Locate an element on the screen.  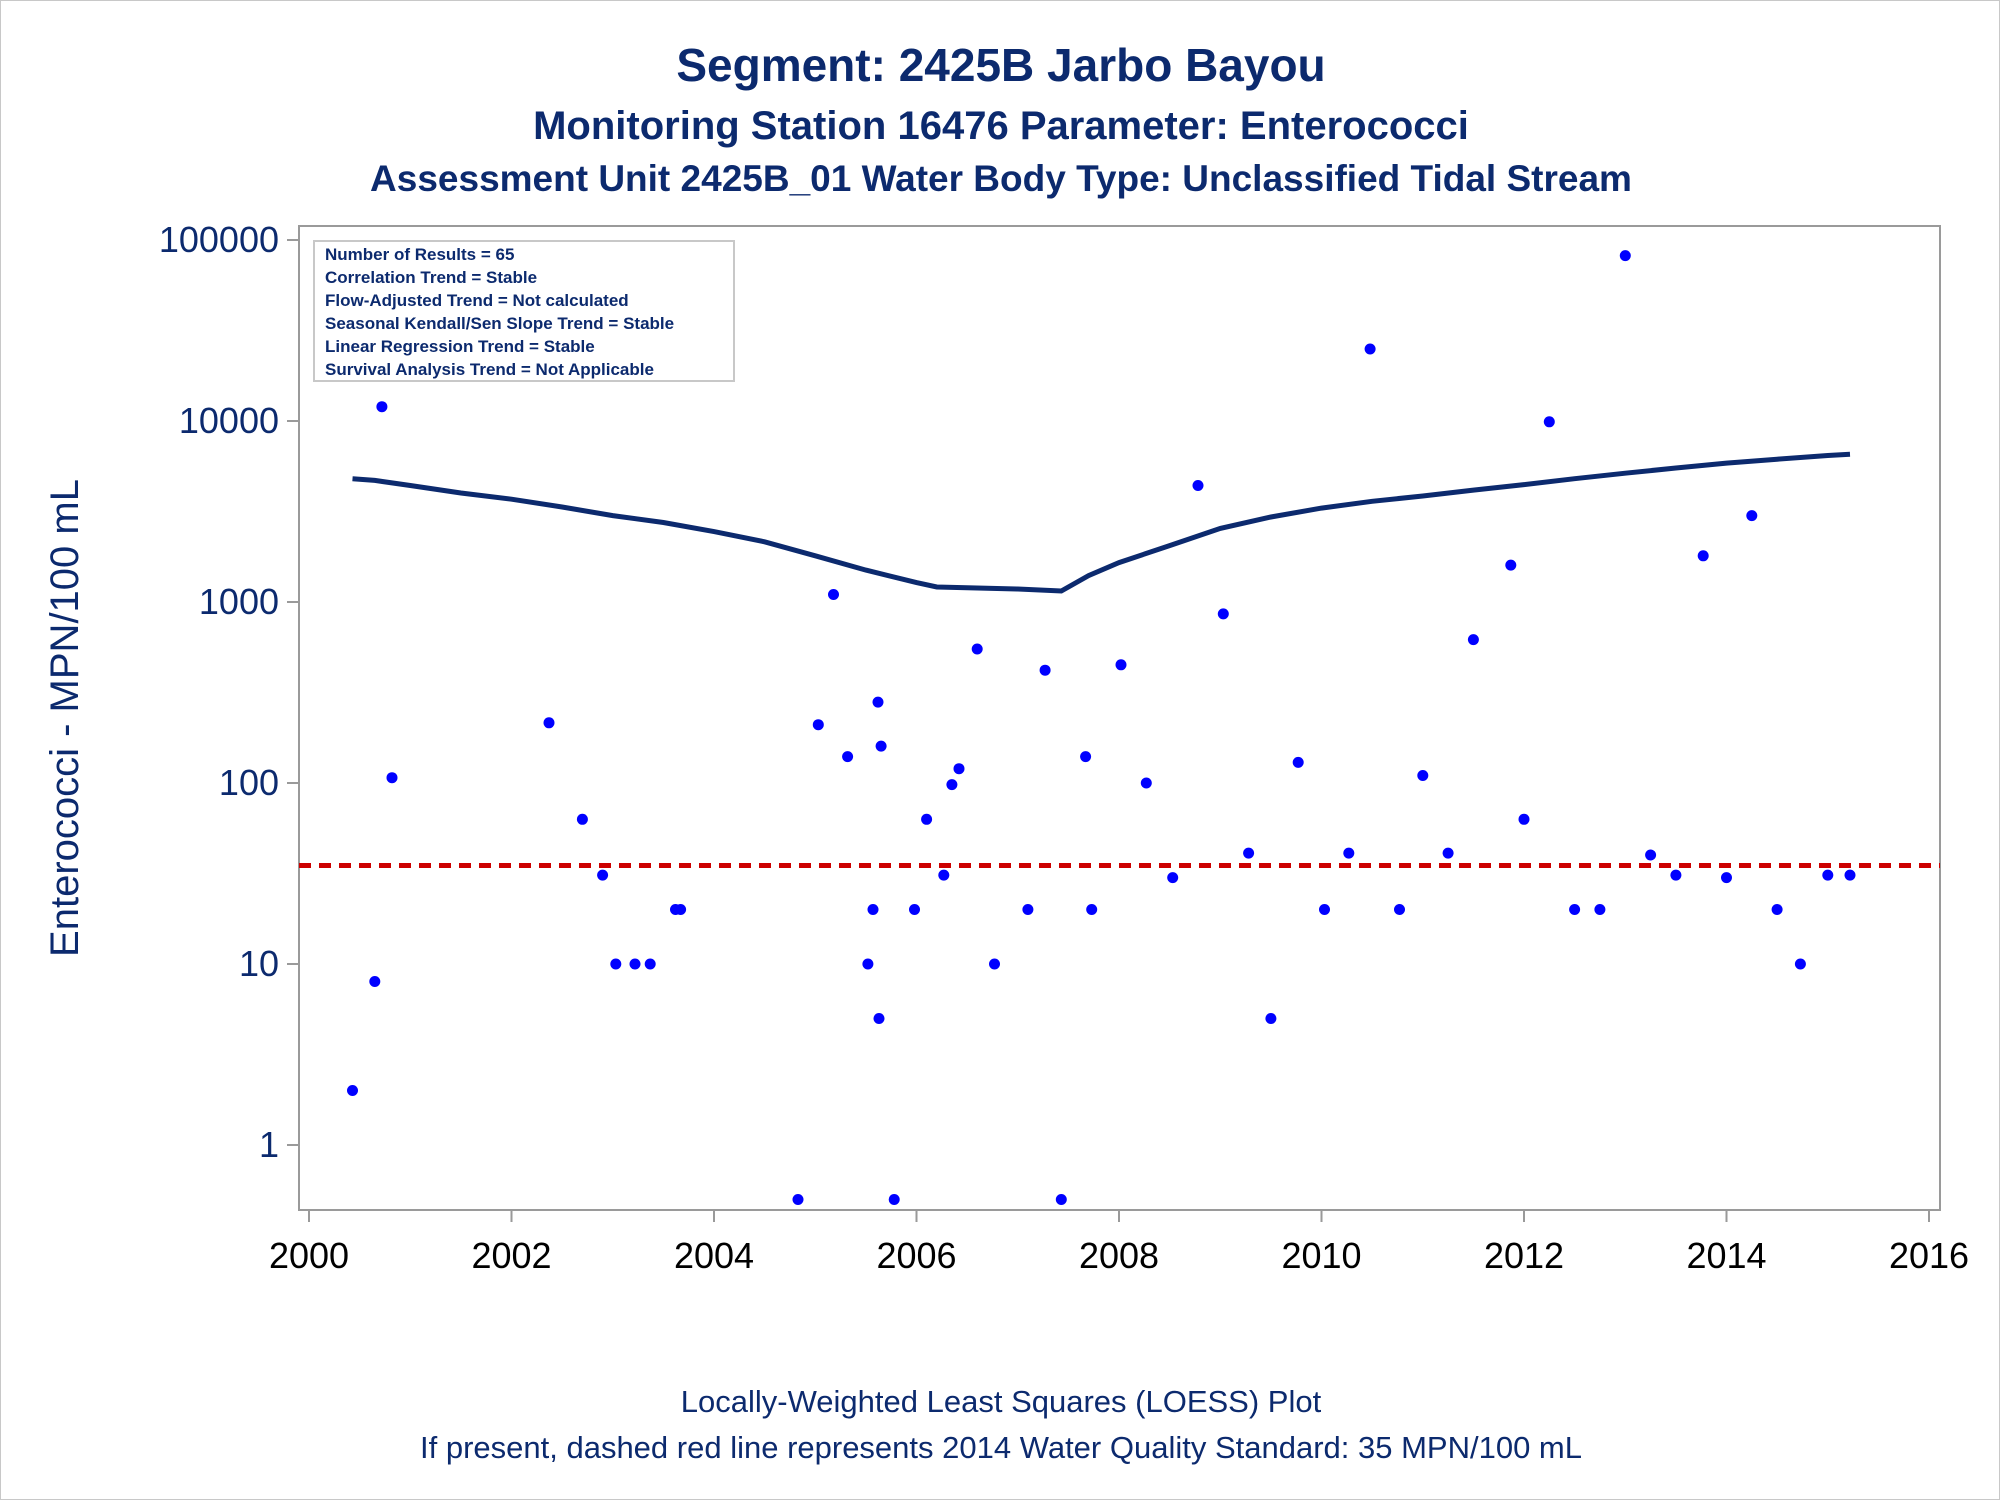
y-tick-label: 100 is located at coordinates (249, 782).